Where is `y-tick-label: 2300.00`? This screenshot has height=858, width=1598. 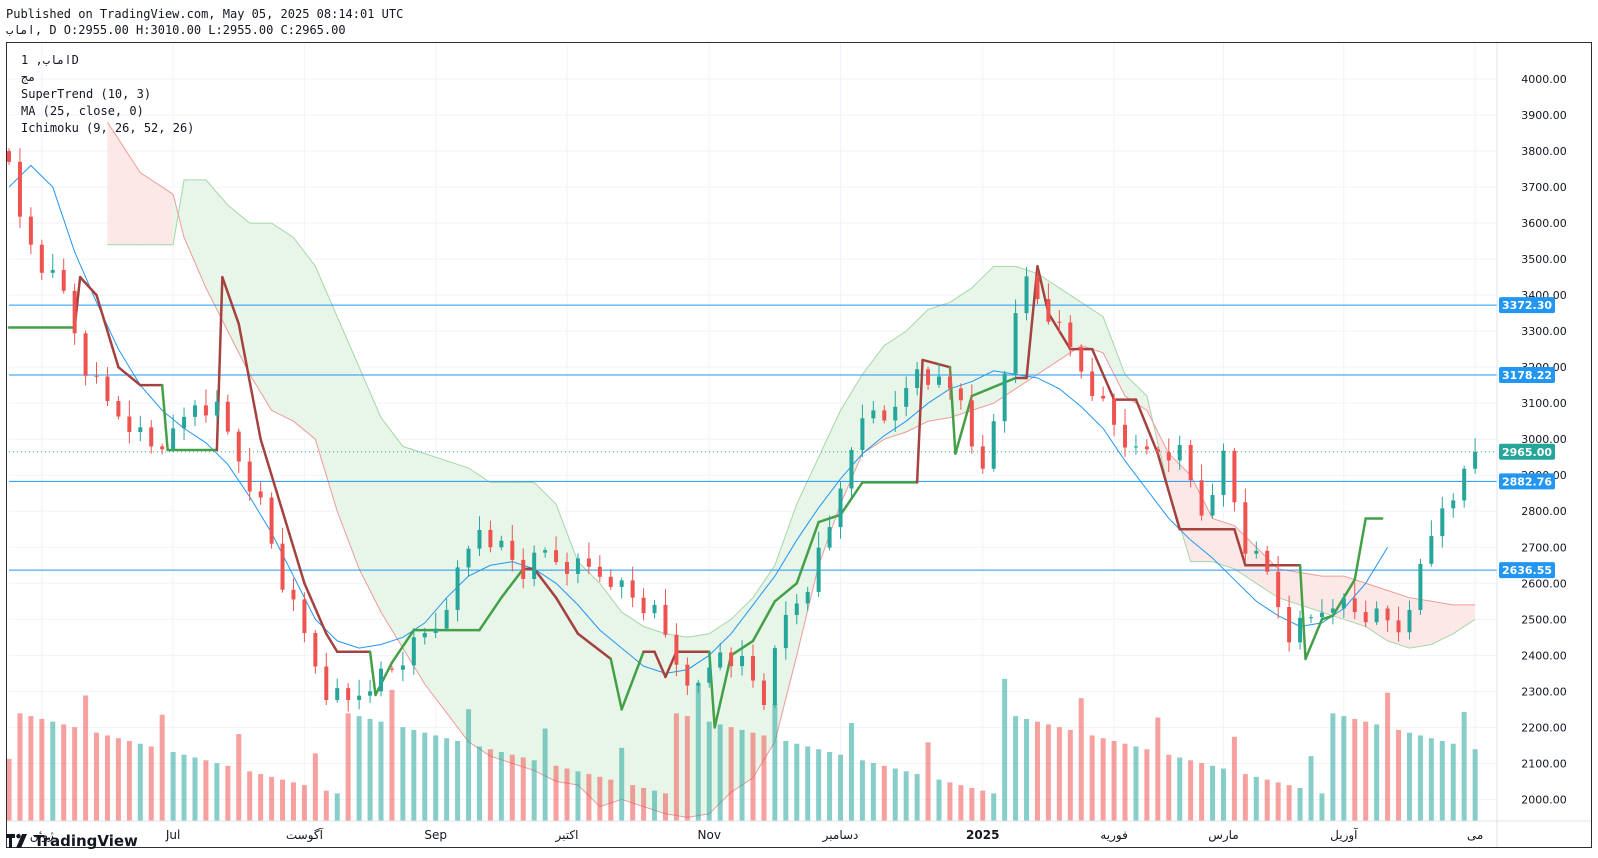
y-tick-label: 2300.00 is located at coordinates (1544, 691).